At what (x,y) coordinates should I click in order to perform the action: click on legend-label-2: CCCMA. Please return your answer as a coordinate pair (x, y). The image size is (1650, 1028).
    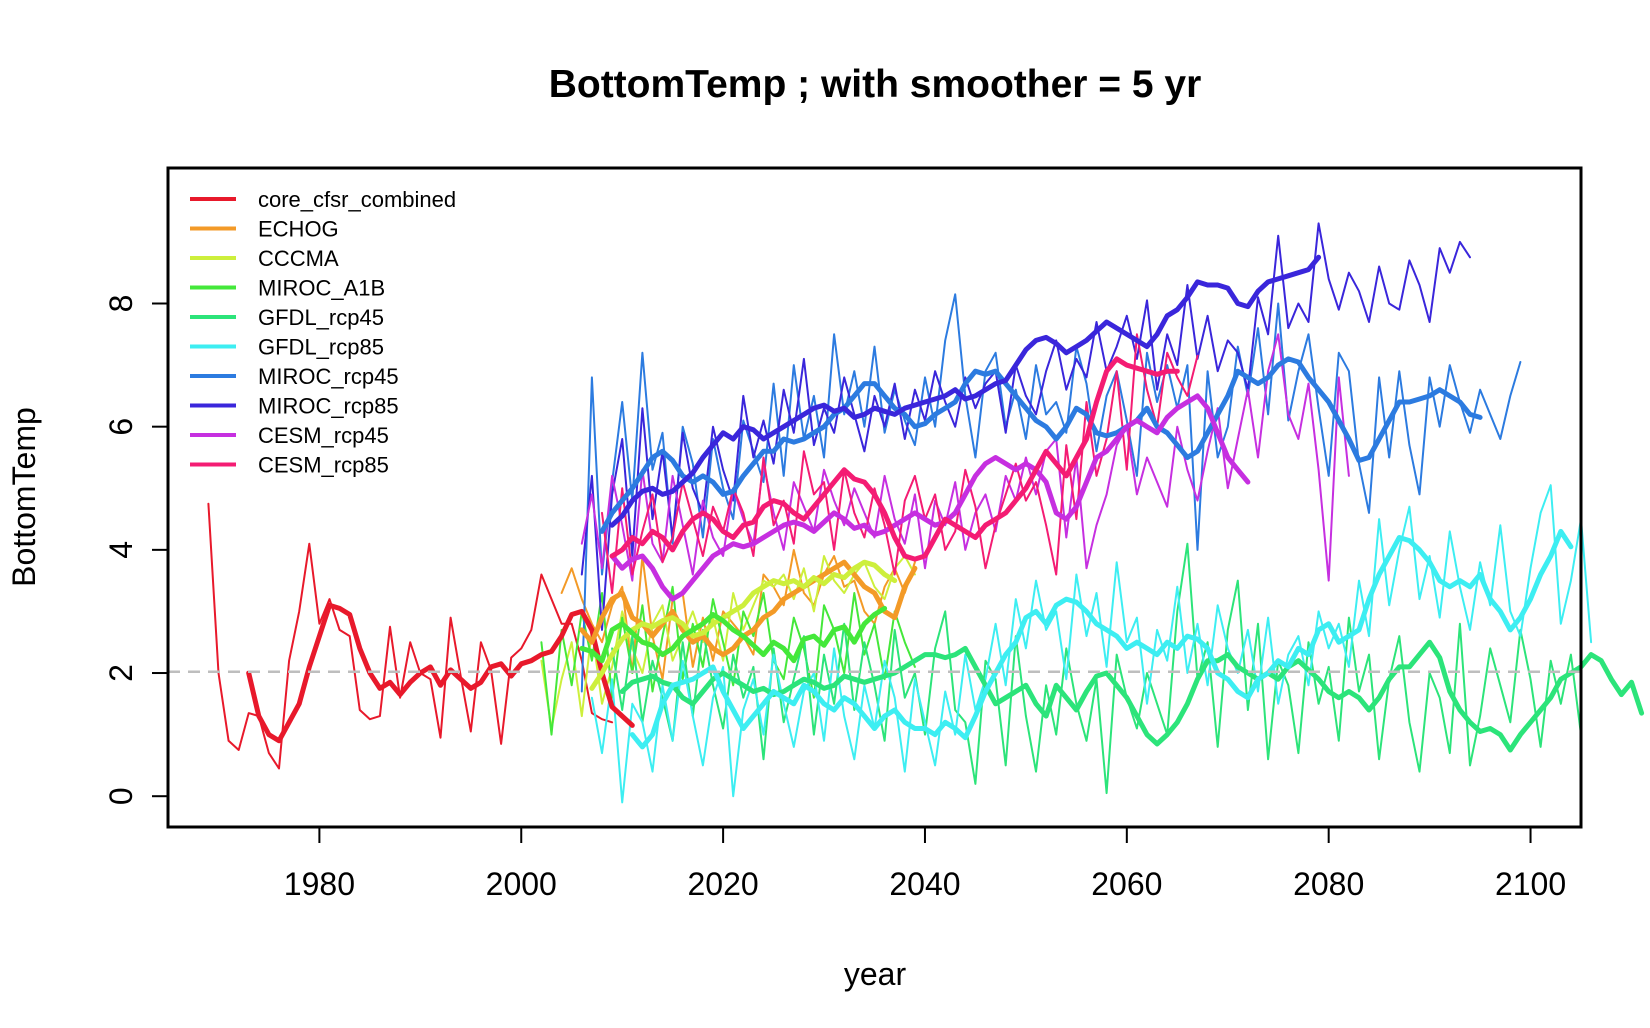
    Looking at the image, I should click on (298, 258).